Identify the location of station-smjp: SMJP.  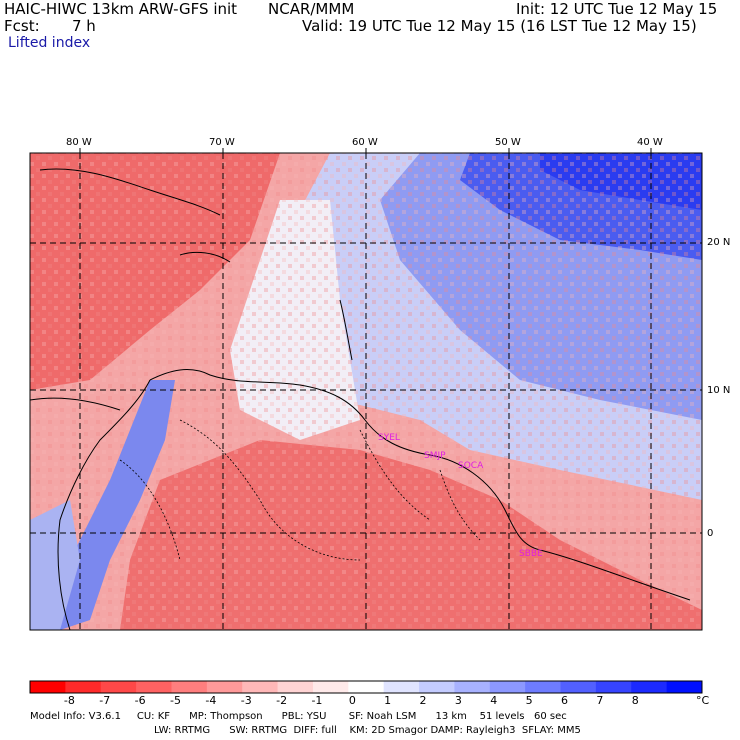
(435, 456).